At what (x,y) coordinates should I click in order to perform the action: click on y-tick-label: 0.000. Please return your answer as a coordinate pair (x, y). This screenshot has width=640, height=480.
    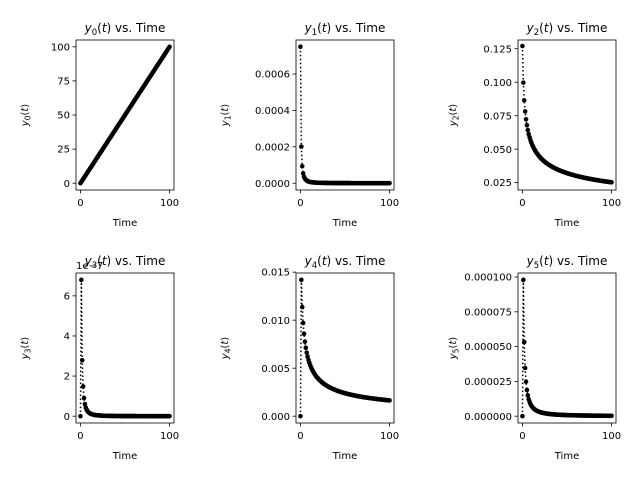
    Looking at the image, I should click on (275, 417).